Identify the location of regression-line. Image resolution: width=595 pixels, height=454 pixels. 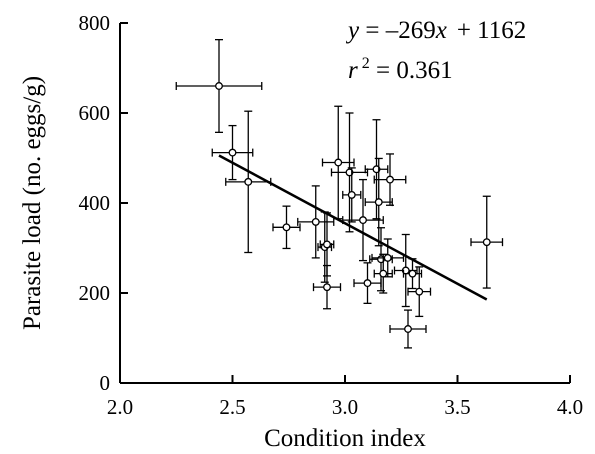
(353, 227).